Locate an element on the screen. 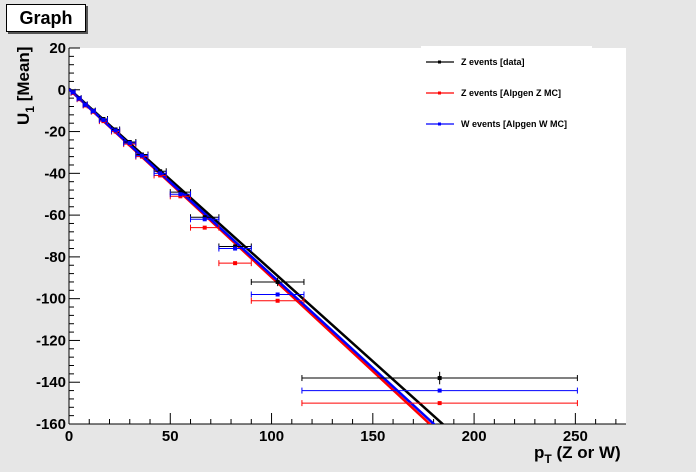 The image size is (696, 472). y-tick-label: 20 is located at coordinates (57, 48).